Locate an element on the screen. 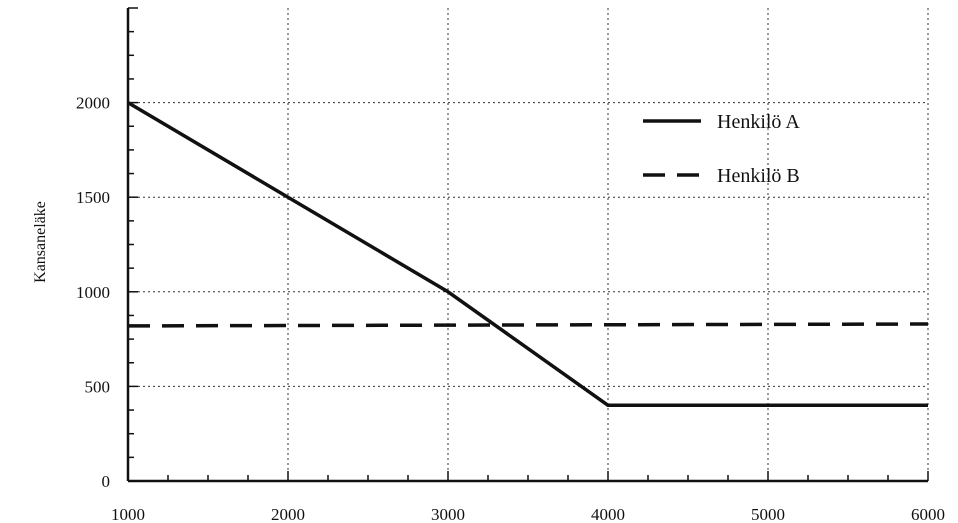  x-tick-label: 1000 is located at coordinates (128, 514).